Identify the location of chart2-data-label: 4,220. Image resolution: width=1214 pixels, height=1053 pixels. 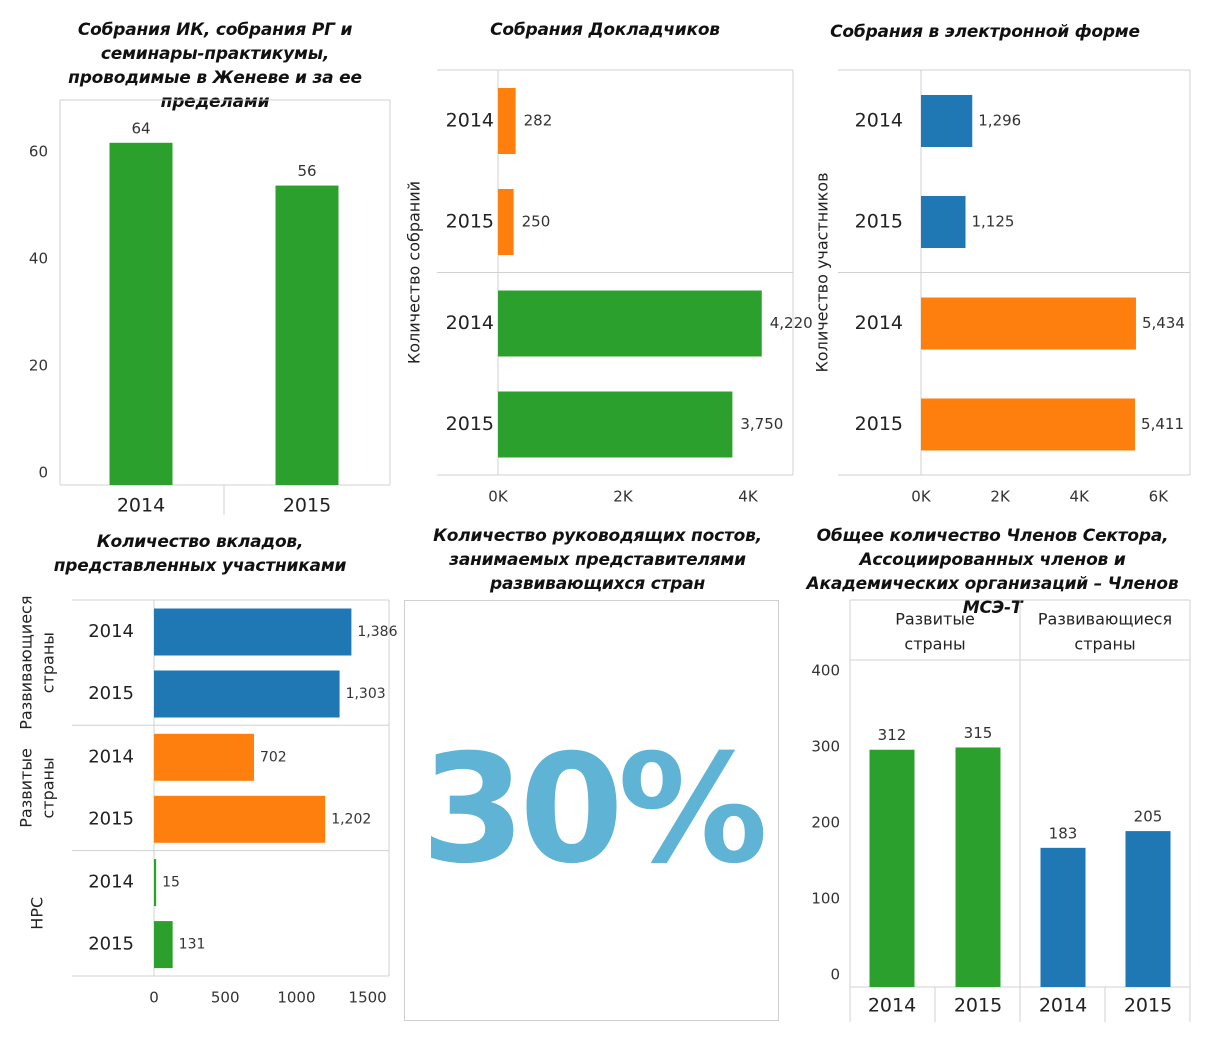
(791, 323).